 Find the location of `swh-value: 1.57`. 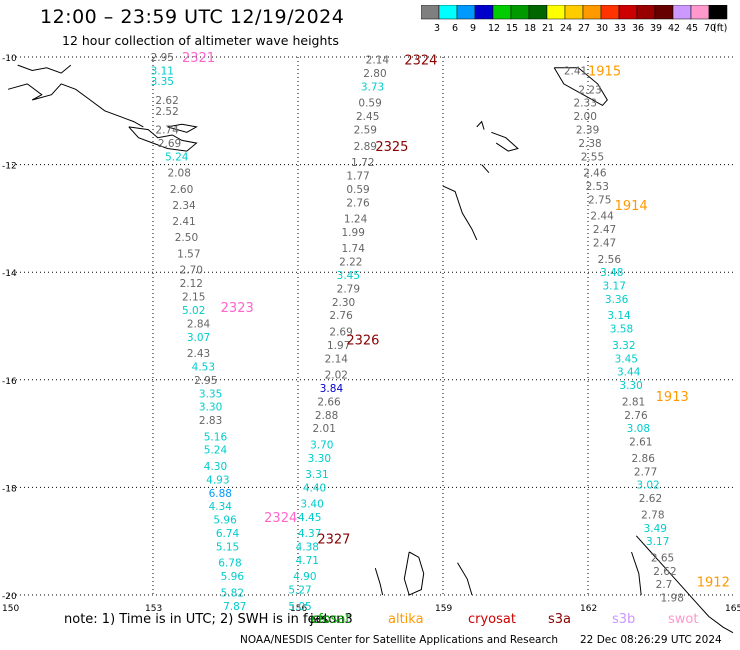

swh-value: 1.57 is located at coordinates (188, 254).